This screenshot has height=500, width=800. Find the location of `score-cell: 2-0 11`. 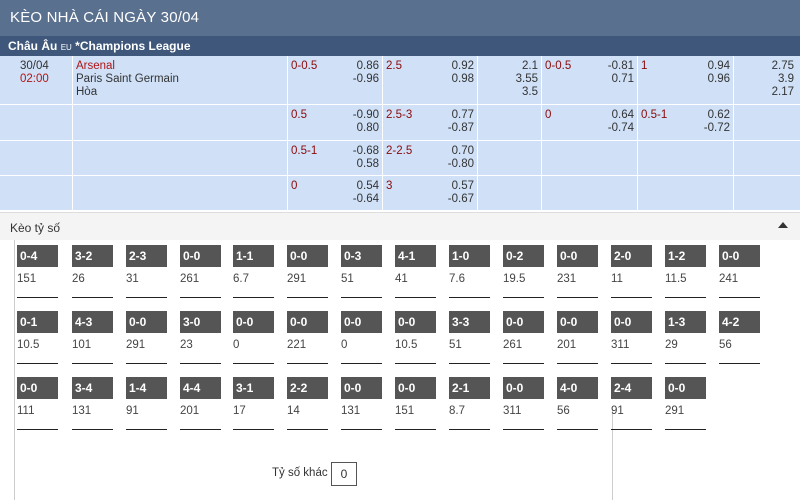

score-cell: 2-0 11 is located at coordinates (631, 269).